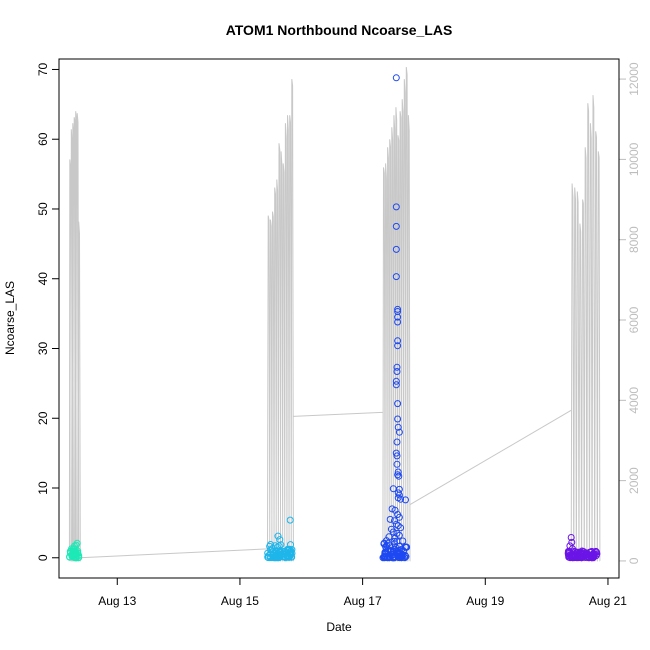 The height and width of the screenshot is (650, 650). I want to click on y2-tick-label: 10000, so click(634, 159).